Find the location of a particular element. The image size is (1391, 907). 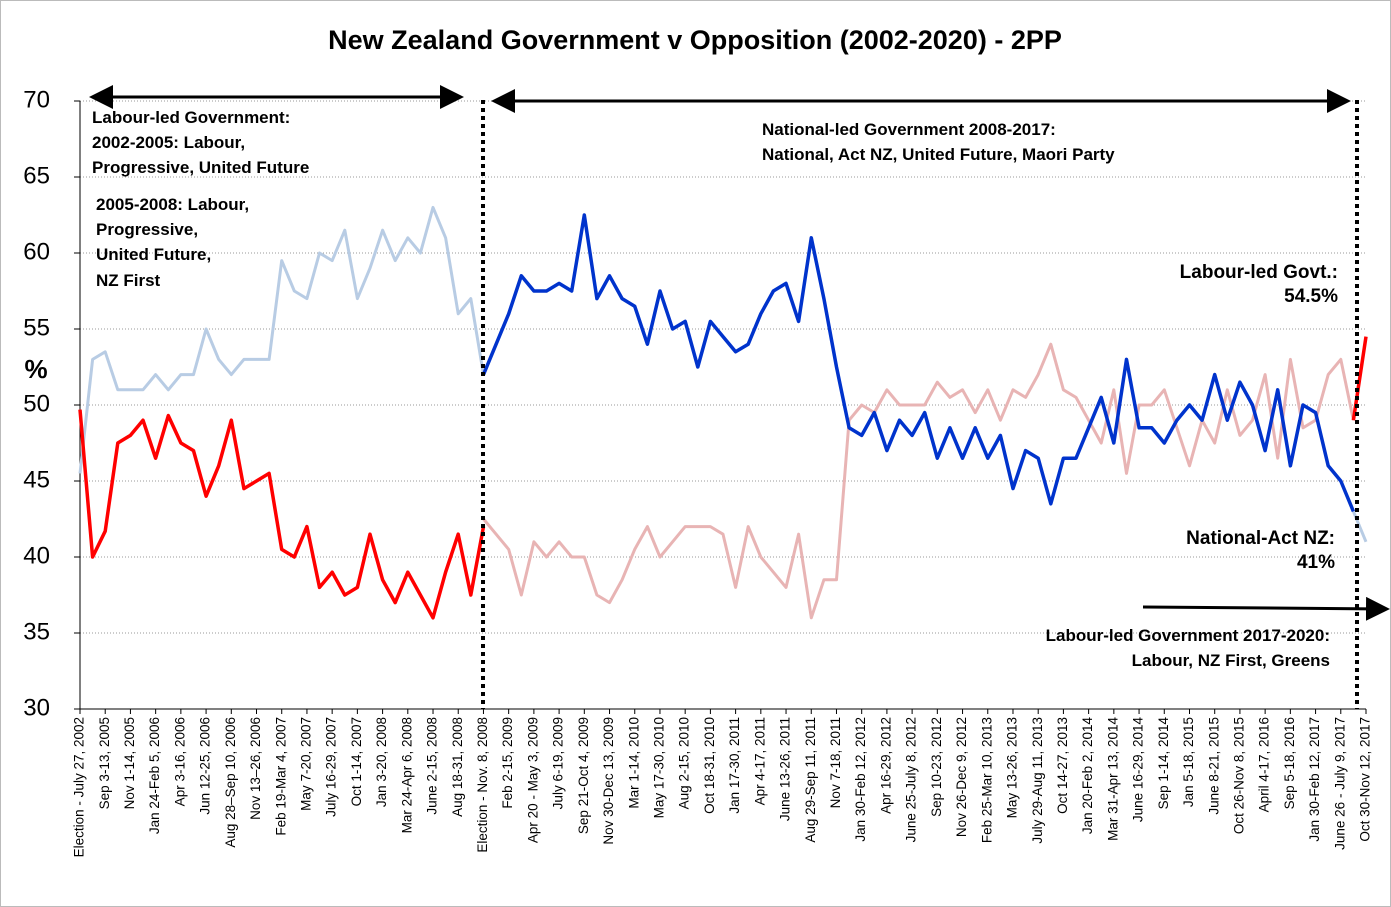

x-tick-label: Feb 19-Mar 4, 2007 is located at coordinates (280, 776).